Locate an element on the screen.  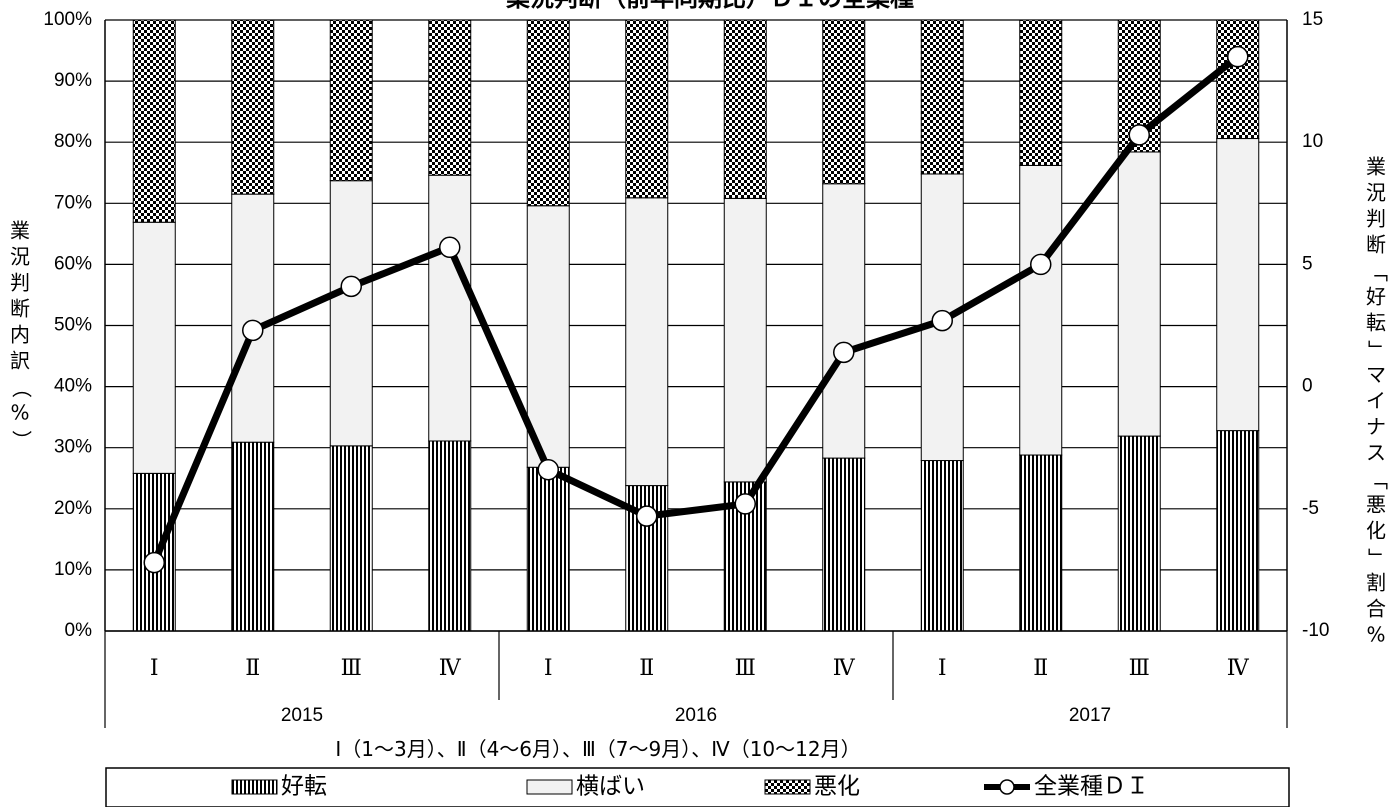
y-label-char: % is located at coordinates (19, 413).